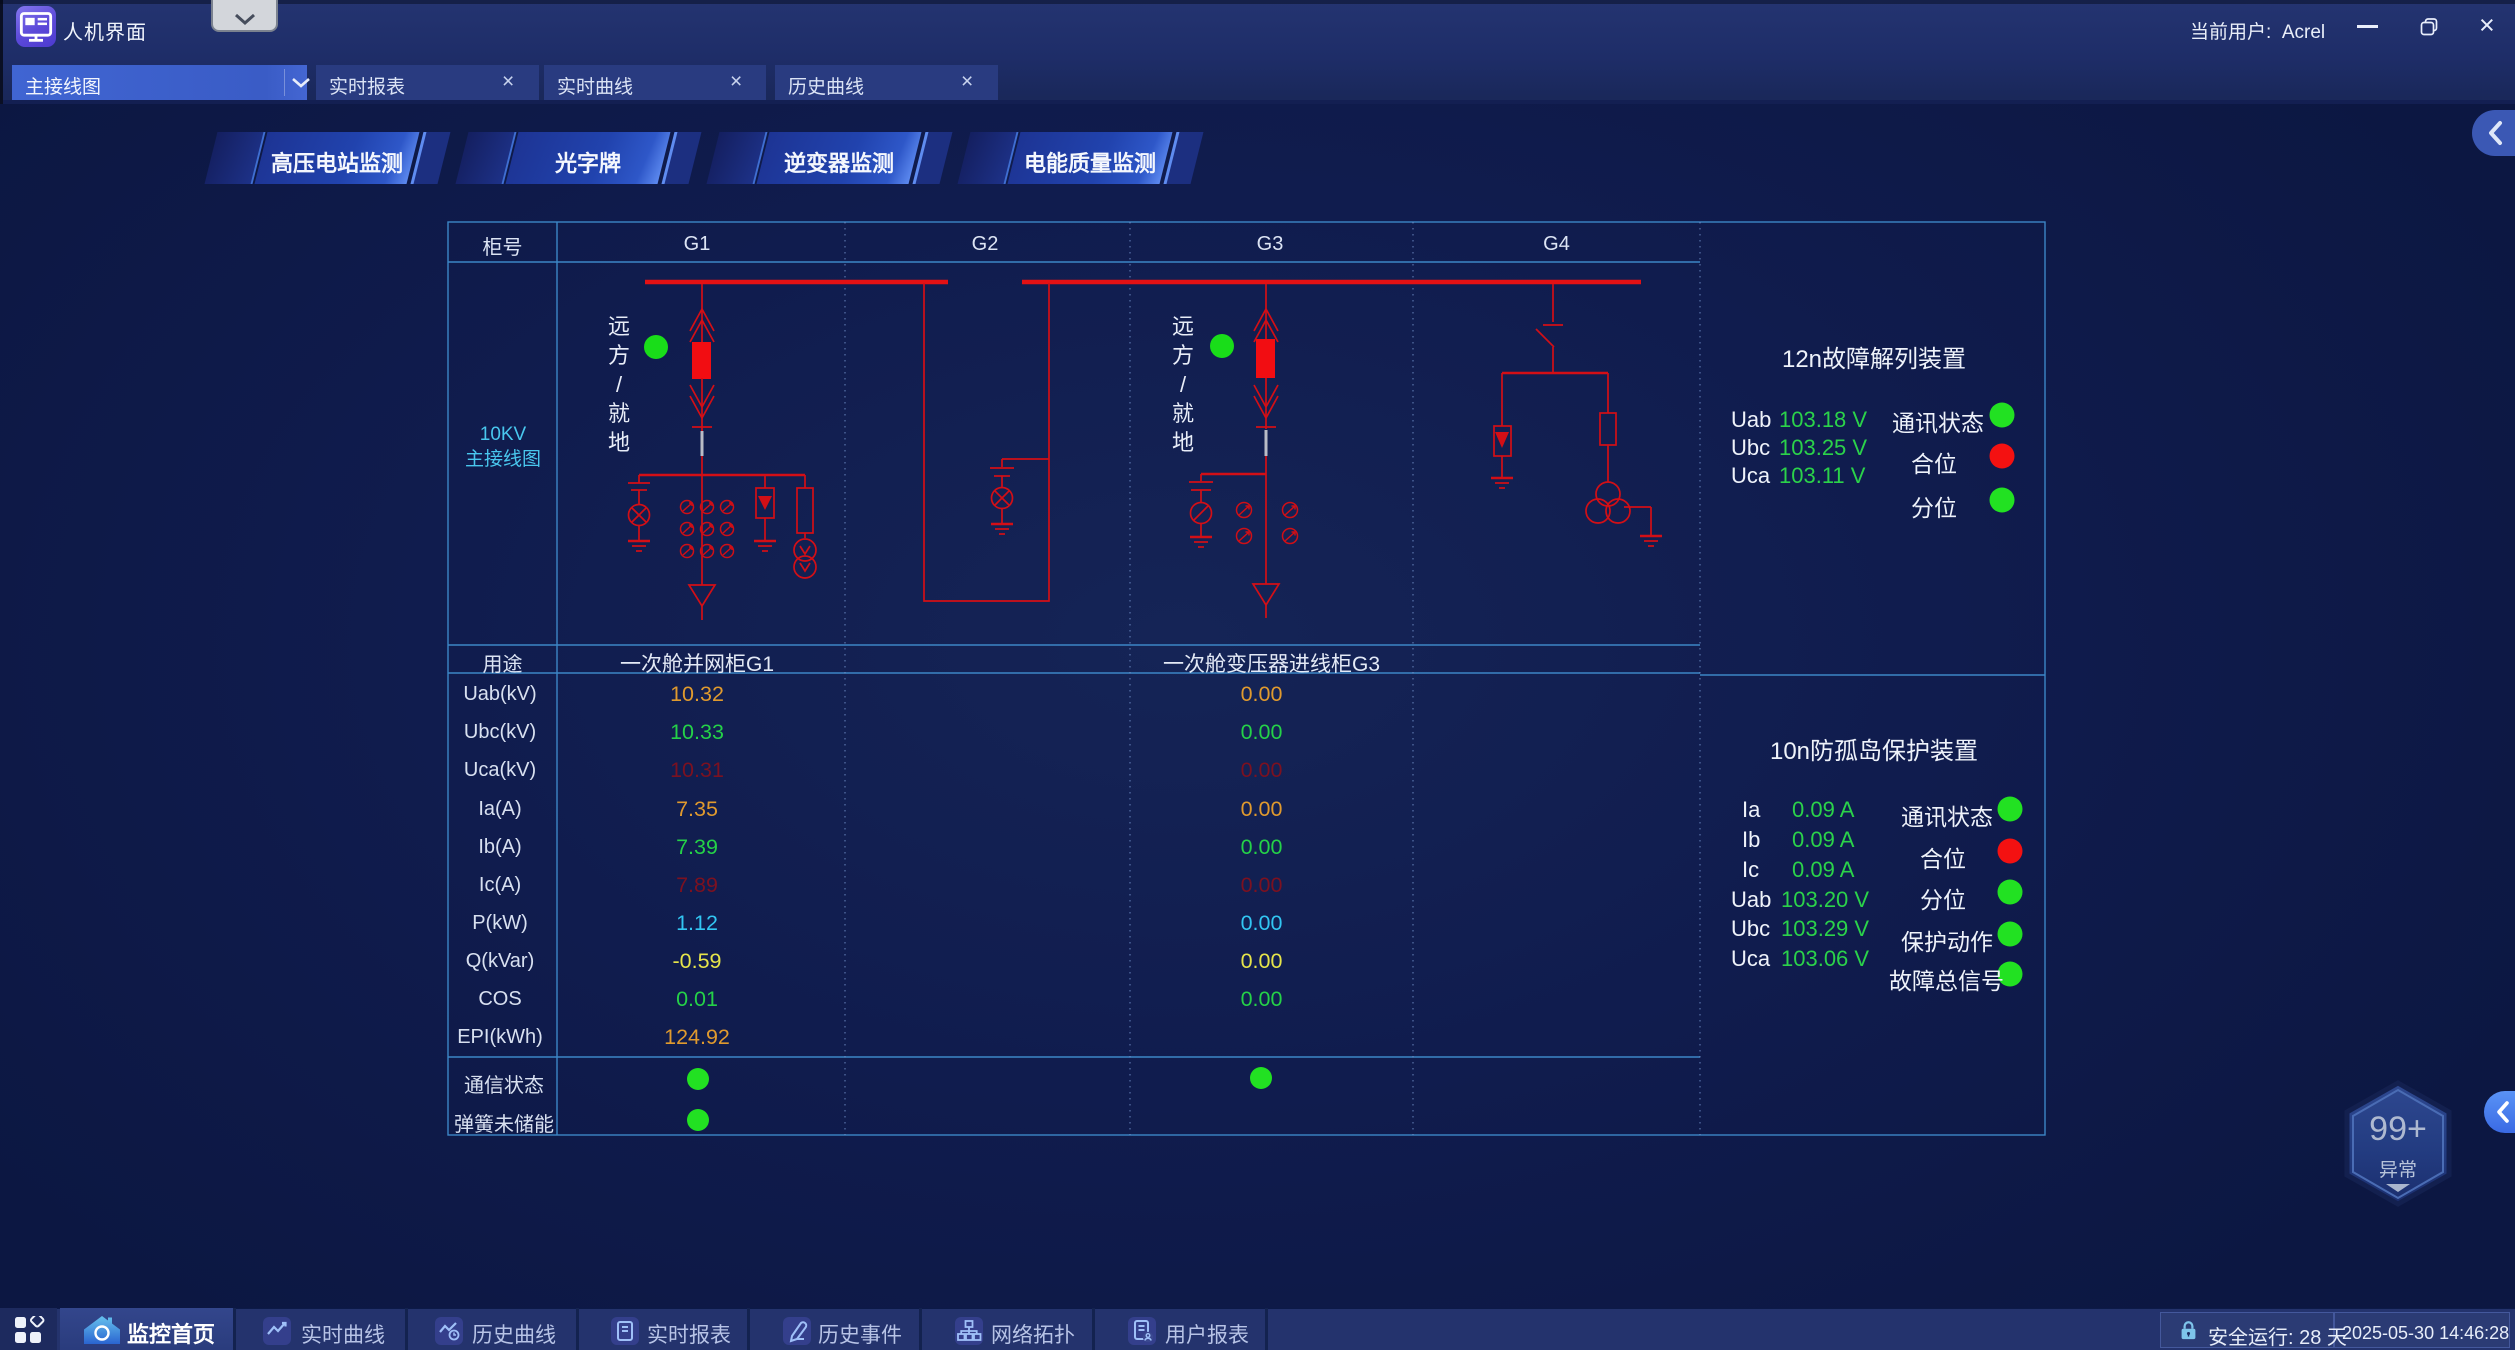 The image size is (2515, 1350). I want to click on svg-text: 异常, so click(2398, 1170).